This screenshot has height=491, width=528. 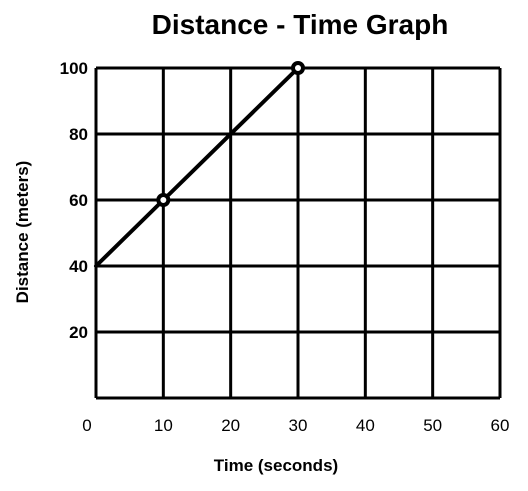 I want to click on chart-title: Distance - Time Graph, so click(x=300, y=24).